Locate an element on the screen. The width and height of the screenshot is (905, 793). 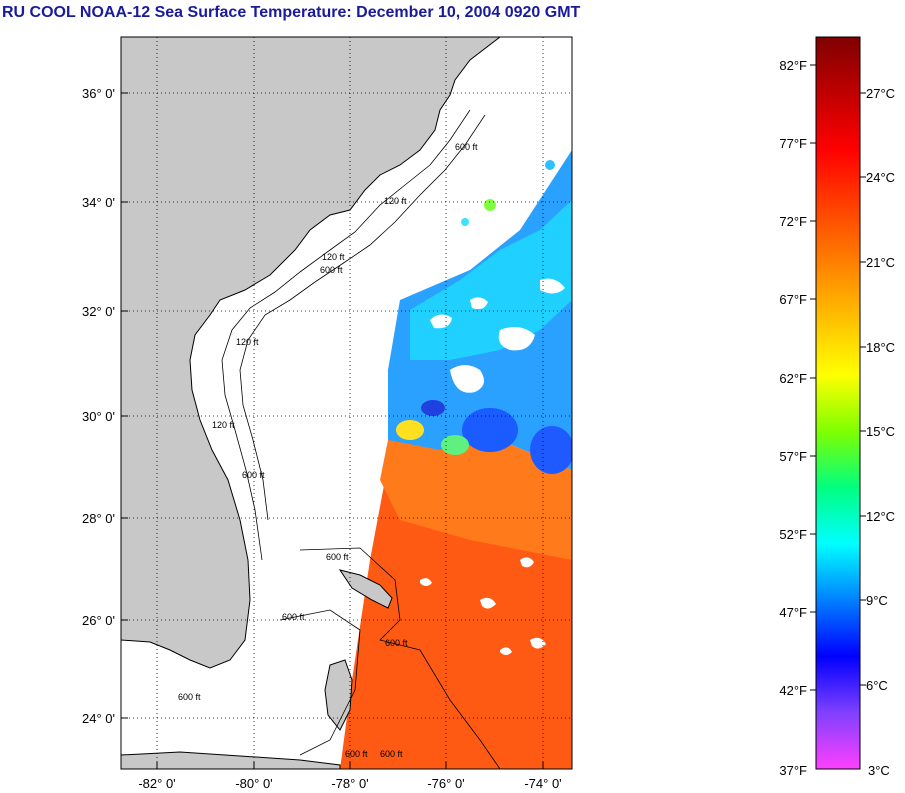
contour-label-8: 600 ft is located at coordinates (293, 617).